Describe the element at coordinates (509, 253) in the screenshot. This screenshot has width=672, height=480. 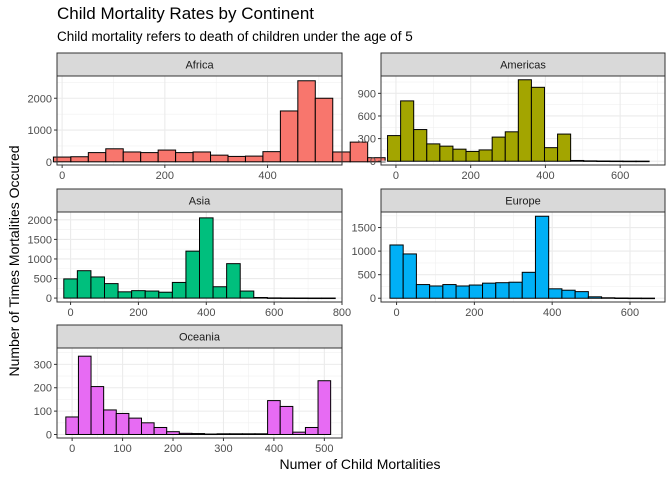
I see `facet-panel-europe: Europe 0 200 400 600 0 500 1000 1500` at that location.